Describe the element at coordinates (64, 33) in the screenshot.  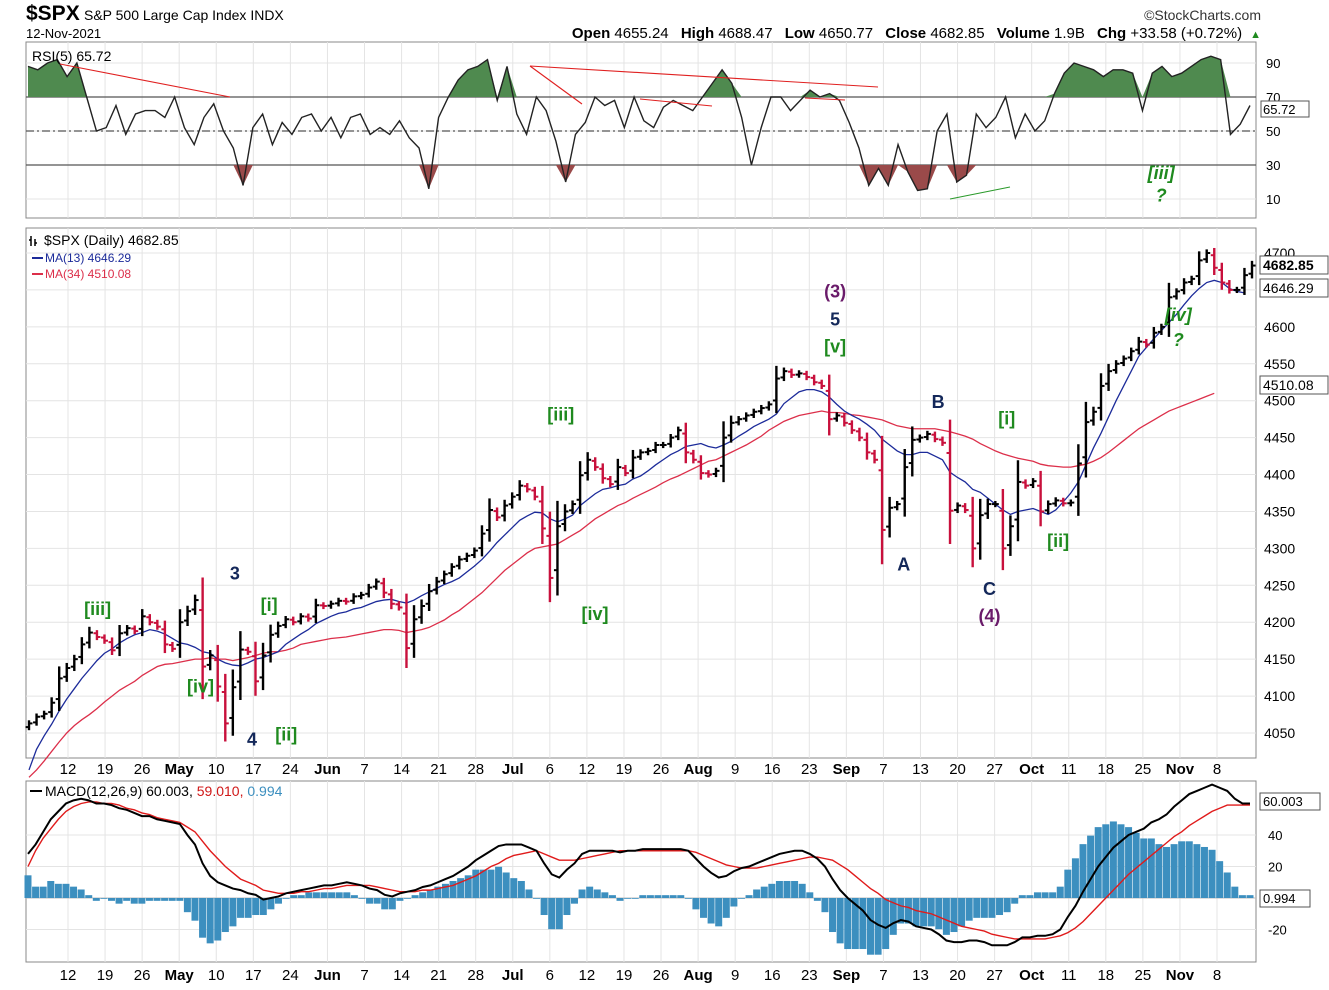
I see `chart-date: 12-Nov-2021` at that location.